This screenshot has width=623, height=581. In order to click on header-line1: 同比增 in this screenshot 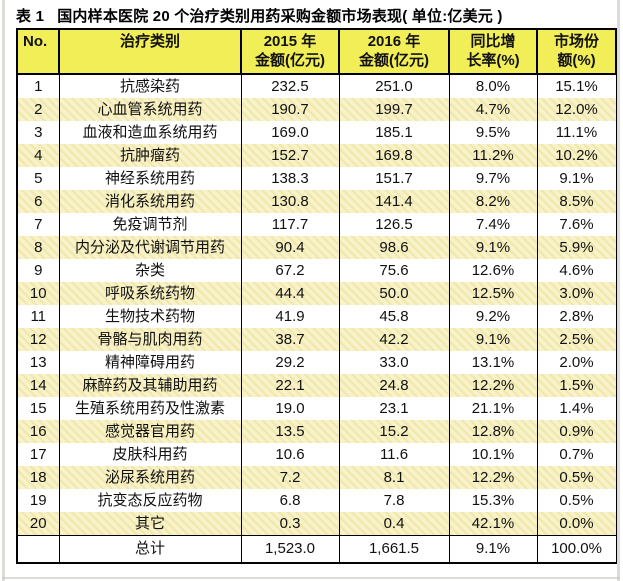, I will do `click(493, 41)`.